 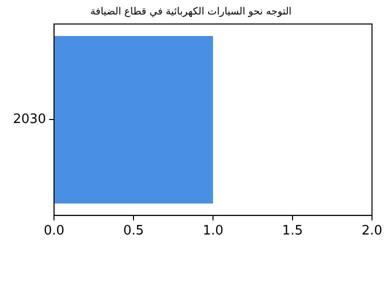 What do you see at coordinates (54, 231) in the screenshot?
I see `x-tick-label: 0.0` at bounding box center [54, 231].